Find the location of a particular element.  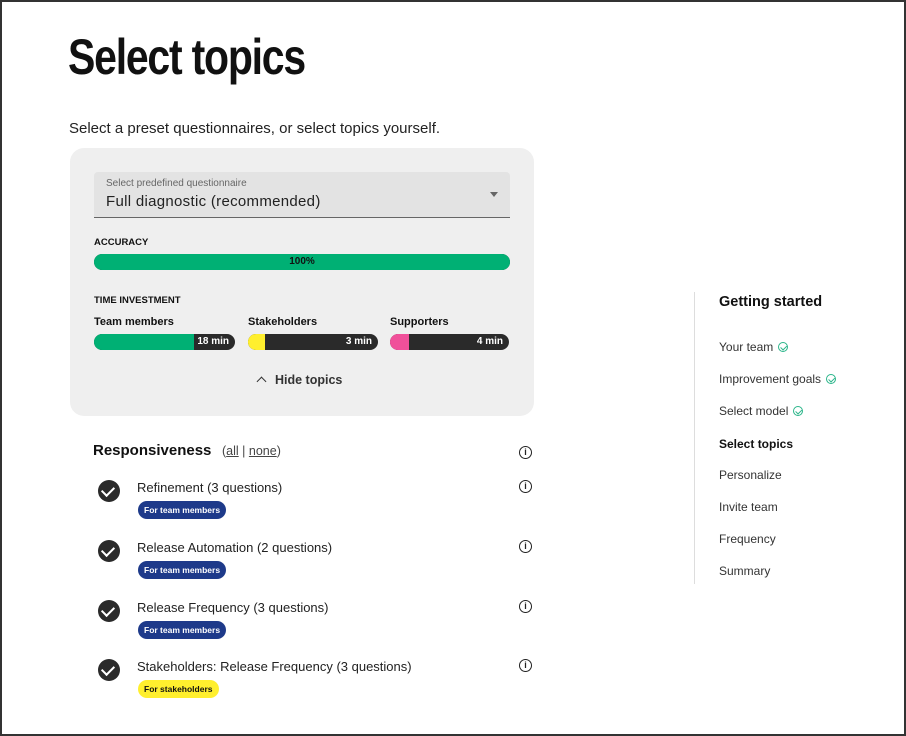

hide-topics-button: Hide topics is located at coordinates (299, 380).